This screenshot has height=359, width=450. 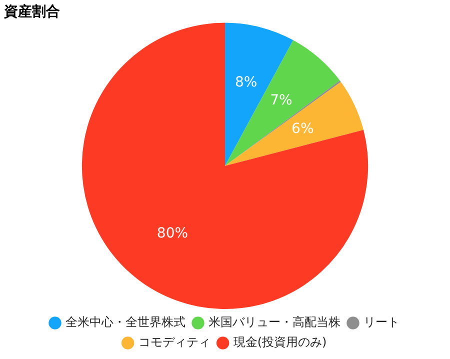 I want to click on legend-label: リート, so click(x=382, y=322).